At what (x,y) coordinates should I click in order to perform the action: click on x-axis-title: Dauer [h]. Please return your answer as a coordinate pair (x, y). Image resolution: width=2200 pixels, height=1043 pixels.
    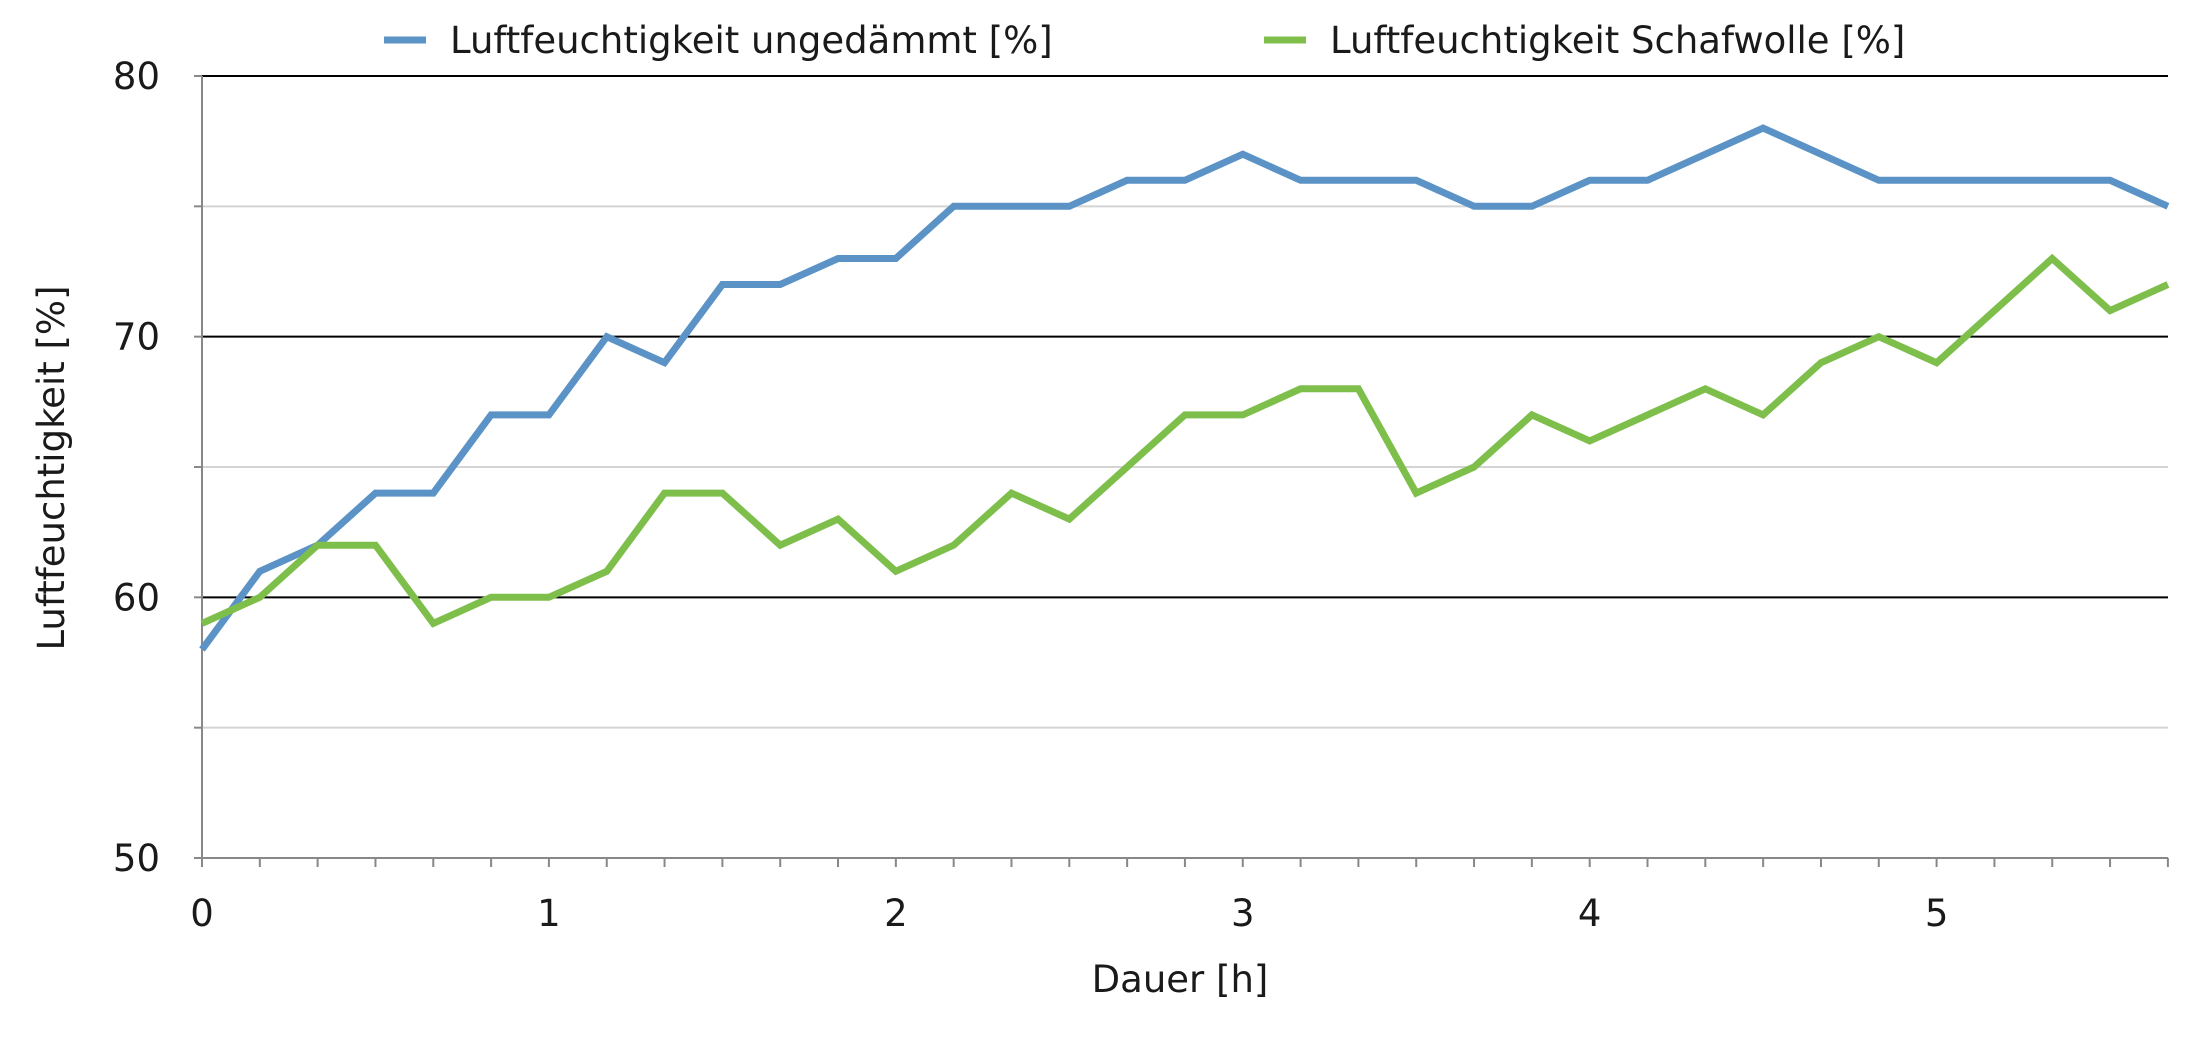
    Looking at the image, I should click on (1180, 979).